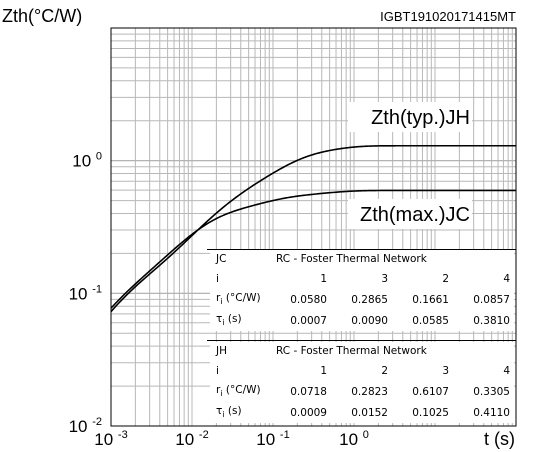 The image size is (541, 452). Describe the element at coordinates (221, 351) in the screenshot. I see `table-id: JH` at that location.